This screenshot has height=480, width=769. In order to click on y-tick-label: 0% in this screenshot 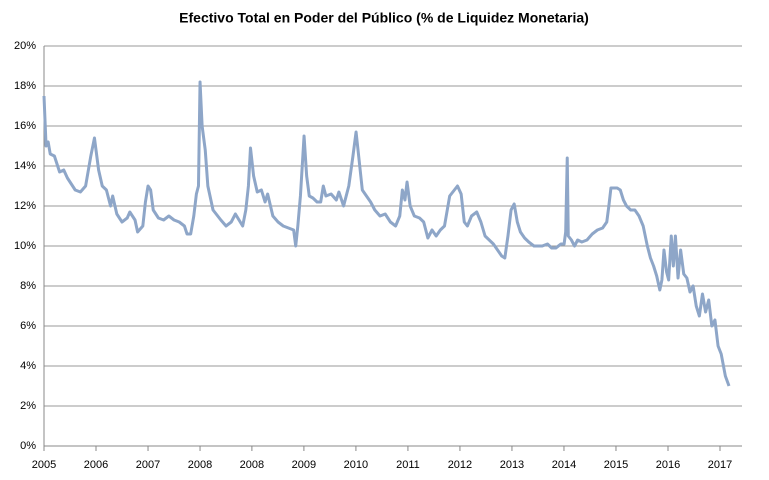, I will do `click(28, 446)`.